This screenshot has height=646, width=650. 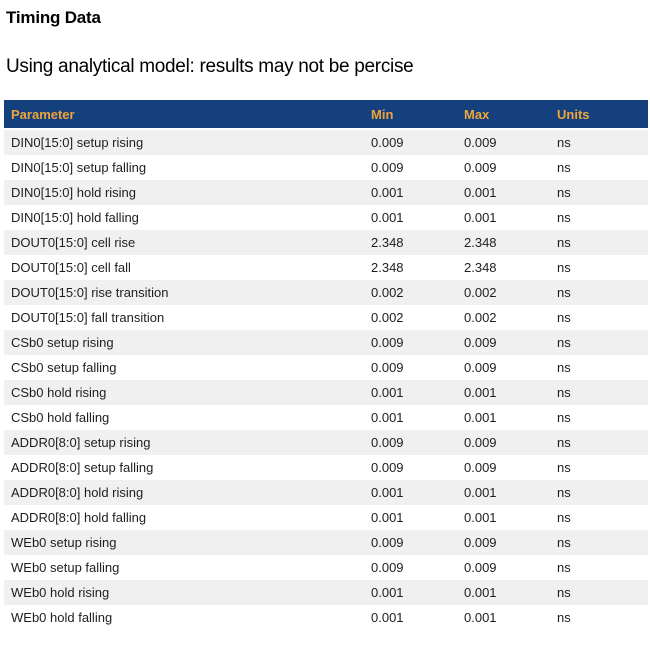 I want to click on table-row: DIN0[15:0] hold rising 0.001 0.001 ns, so click(x=326, y=192).